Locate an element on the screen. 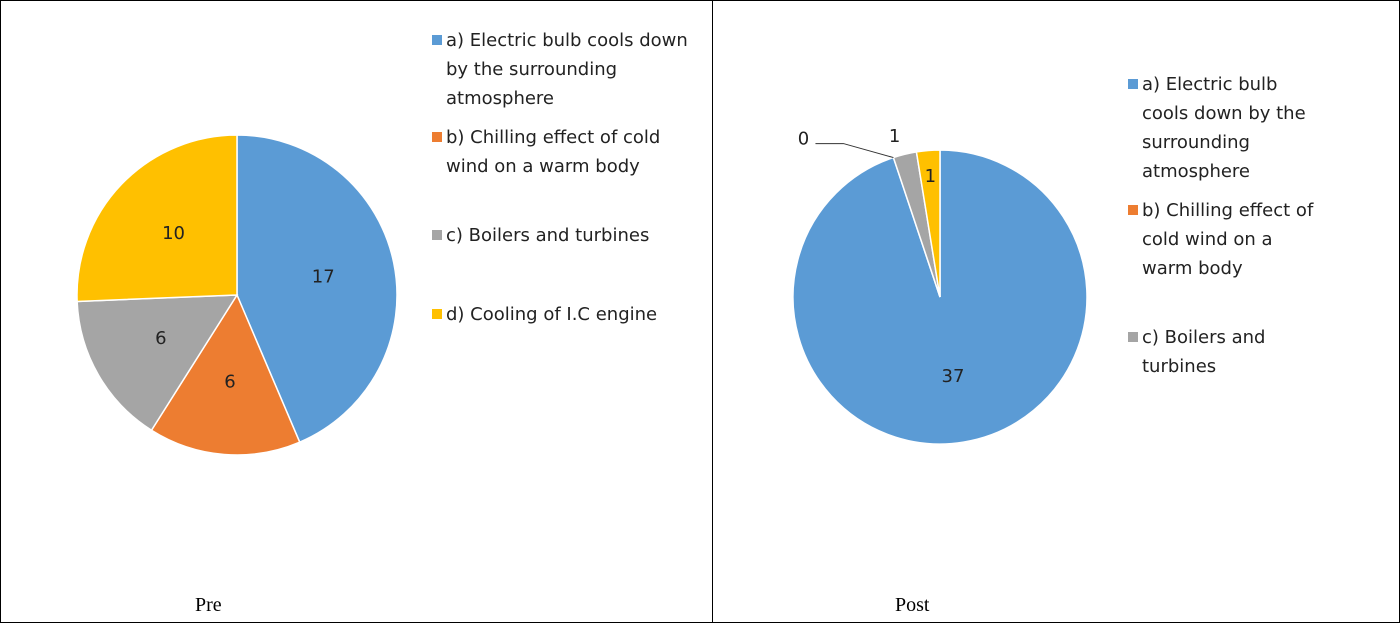  data-label: 10 is located at coordinates (173, 233).